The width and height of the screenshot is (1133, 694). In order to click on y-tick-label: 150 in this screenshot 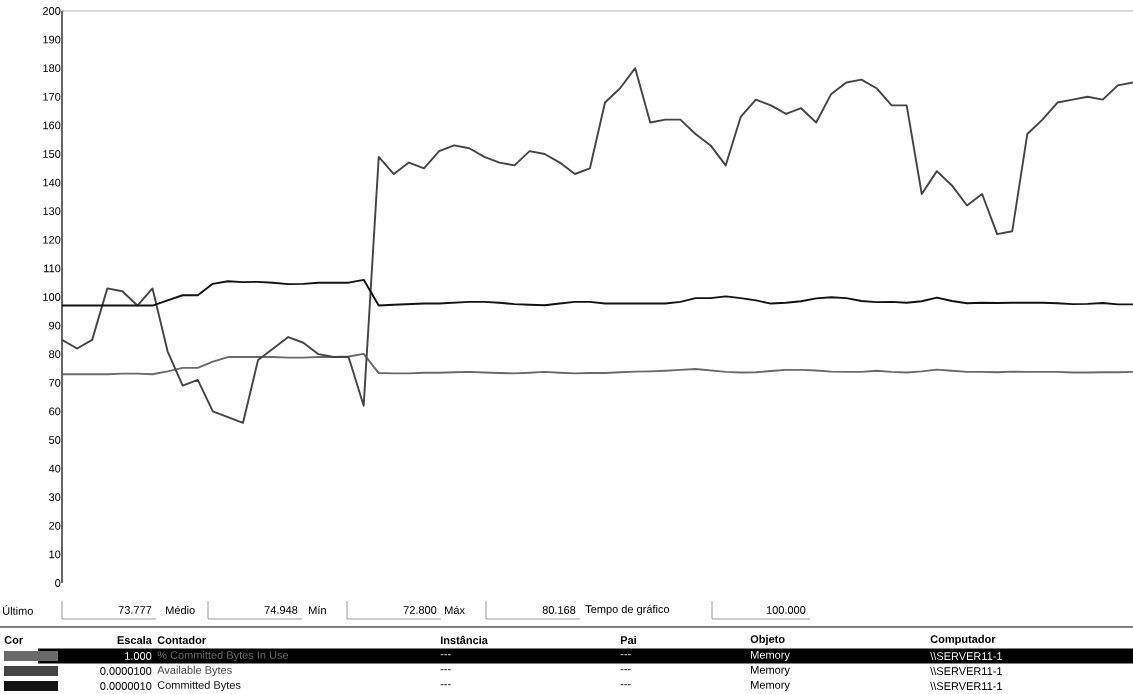, I will do `click(52, 154)`.